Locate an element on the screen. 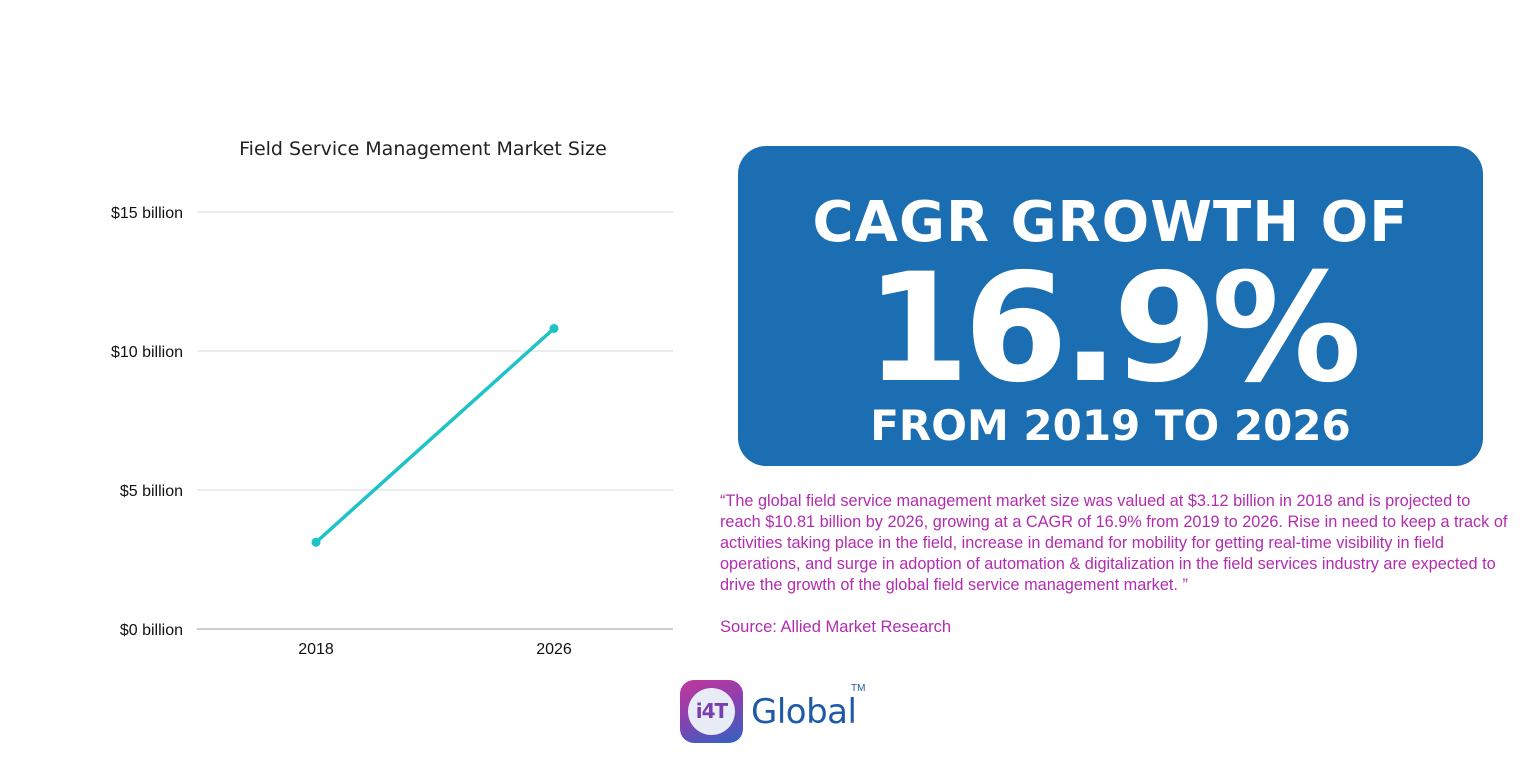  cagr-period: FROM 2019 TO 2026 is located at coordinates (1110, 425).